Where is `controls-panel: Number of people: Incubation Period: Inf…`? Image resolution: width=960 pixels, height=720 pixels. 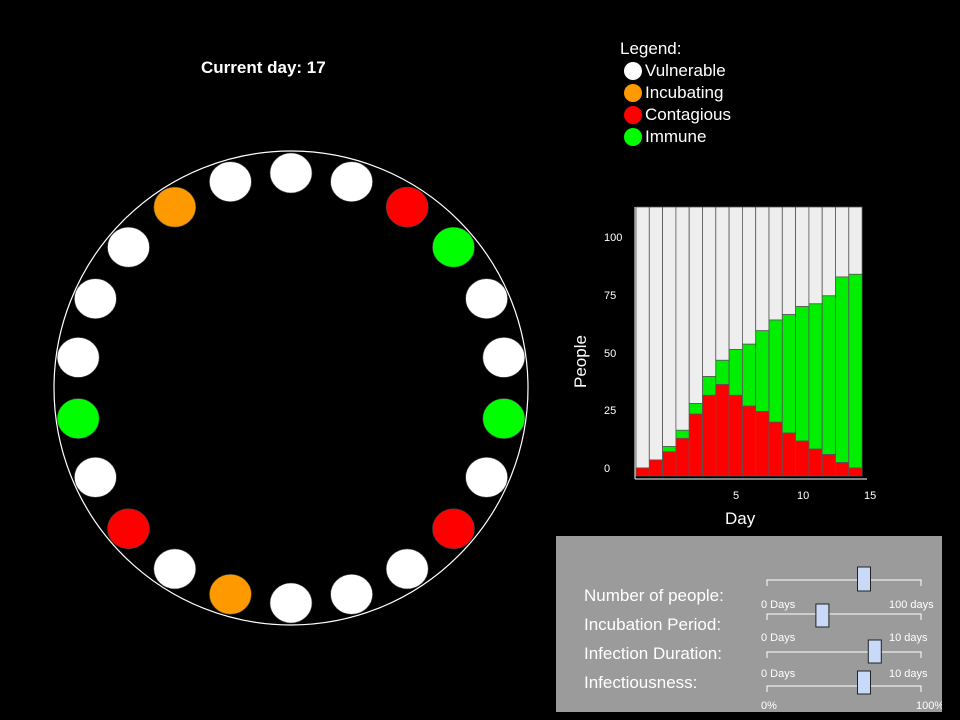
controls-panel: Number of people: Incubation Period: Inf… is located at coordinates (749, 624).